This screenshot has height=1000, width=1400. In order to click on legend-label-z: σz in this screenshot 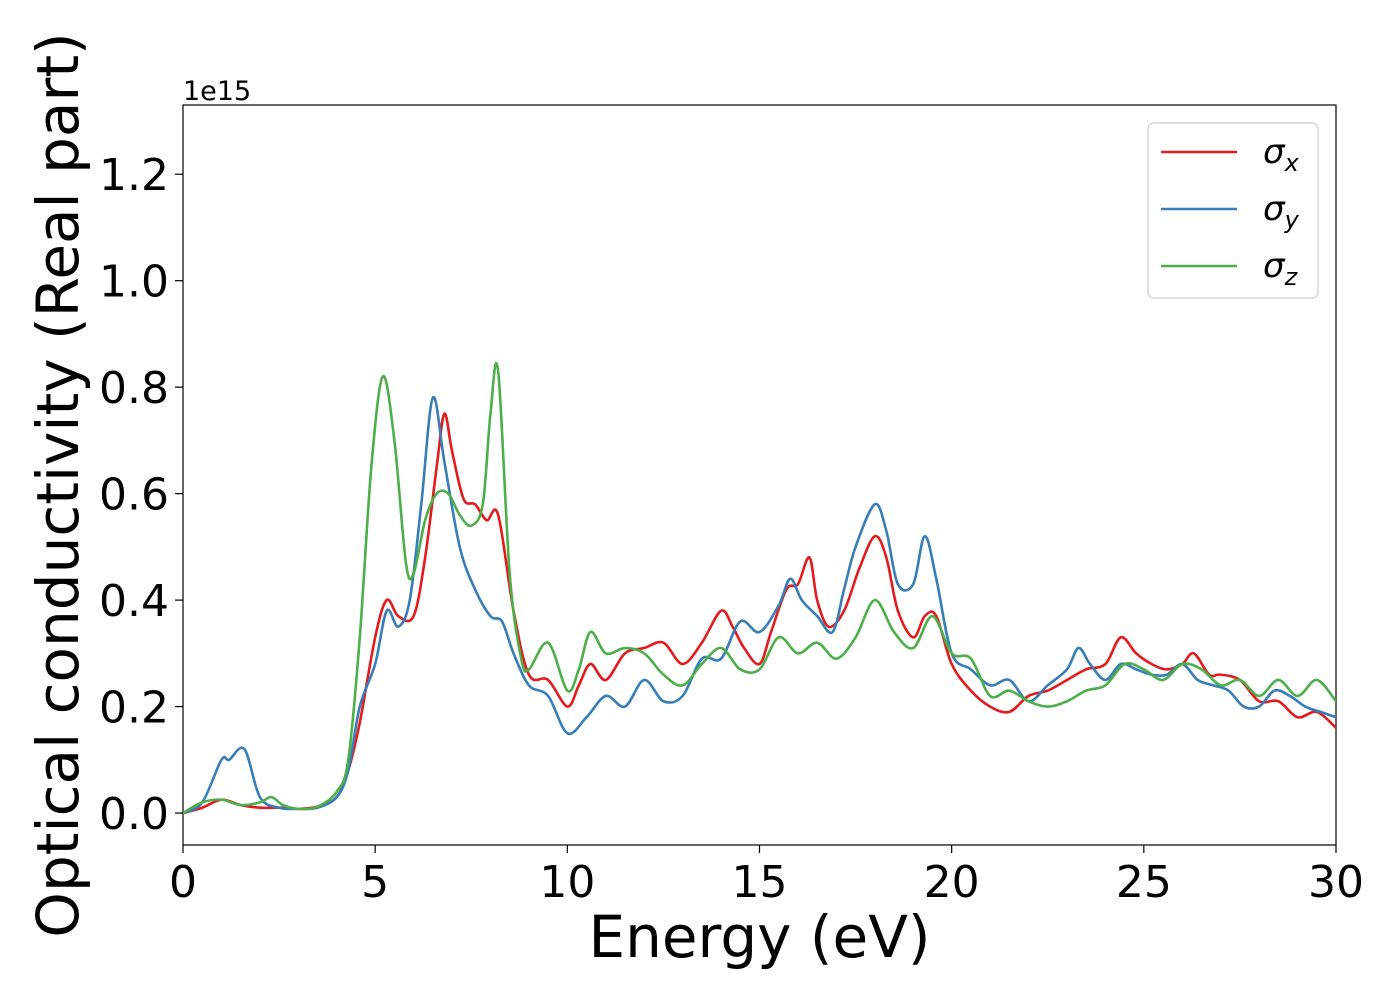, I will do `click(1281, 268)`.